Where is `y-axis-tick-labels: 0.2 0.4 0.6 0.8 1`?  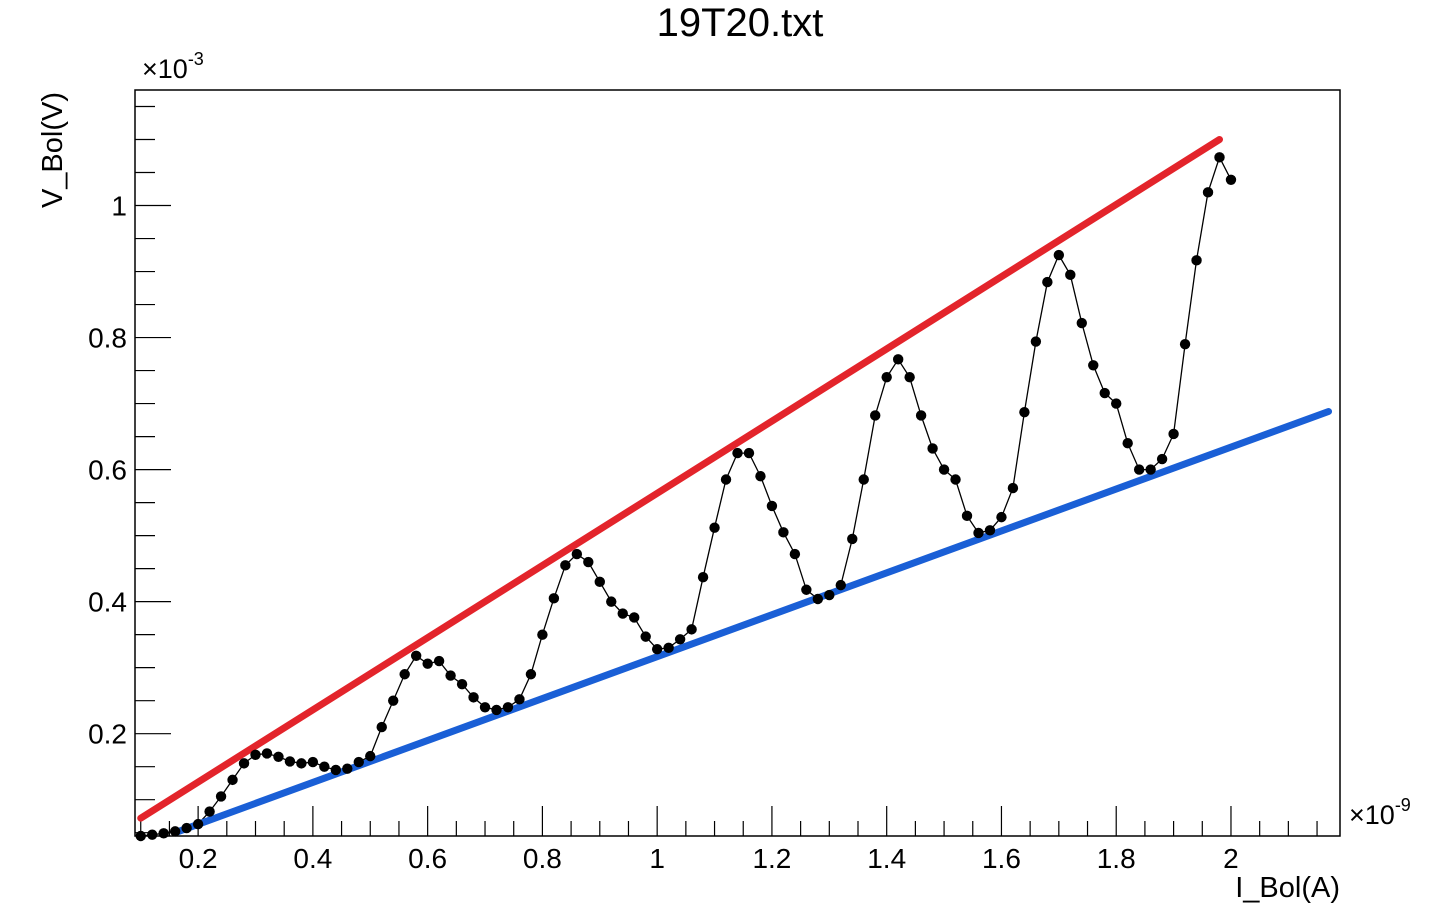 y-axis-tick-labels: 0.2 0.4 0.6 0.8 1 is located at coordinates (107, 470).